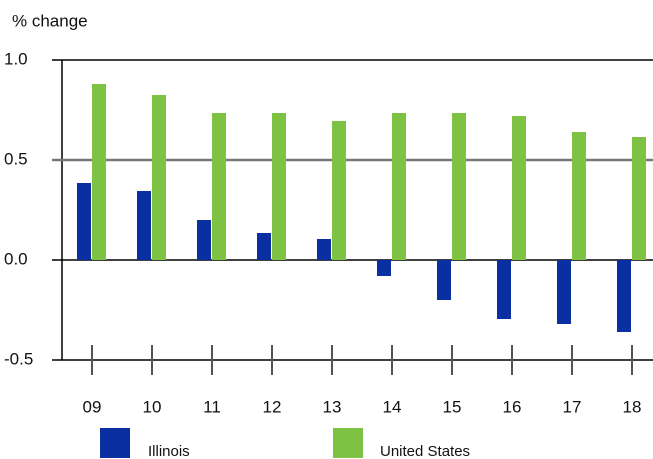 The image size is (653, 459). What do you see at coordinates (16, 58) in the screenshot?
I see `y-tick-label: 1.0` at bounding box center [16, 58].